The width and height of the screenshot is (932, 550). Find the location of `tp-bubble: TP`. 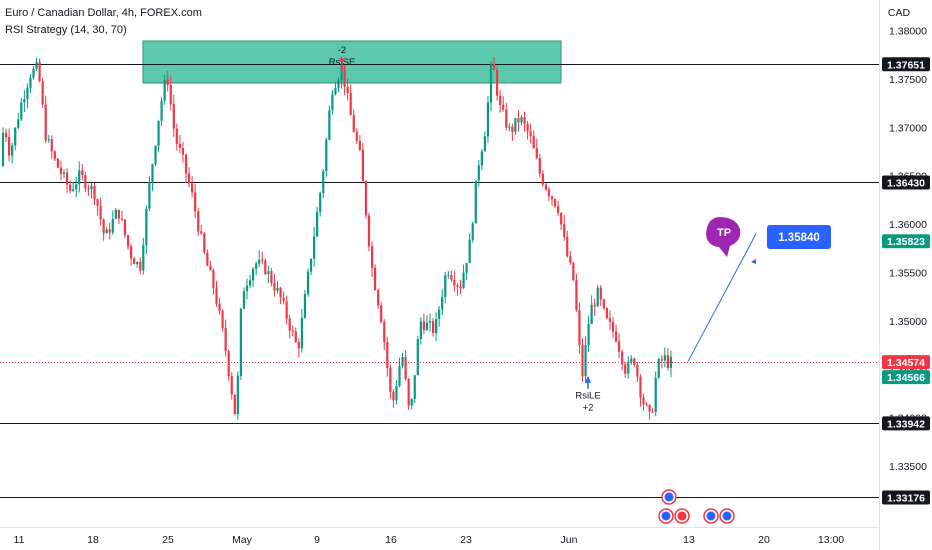

tp-bubble: TP is located at coordinates (723, 237).